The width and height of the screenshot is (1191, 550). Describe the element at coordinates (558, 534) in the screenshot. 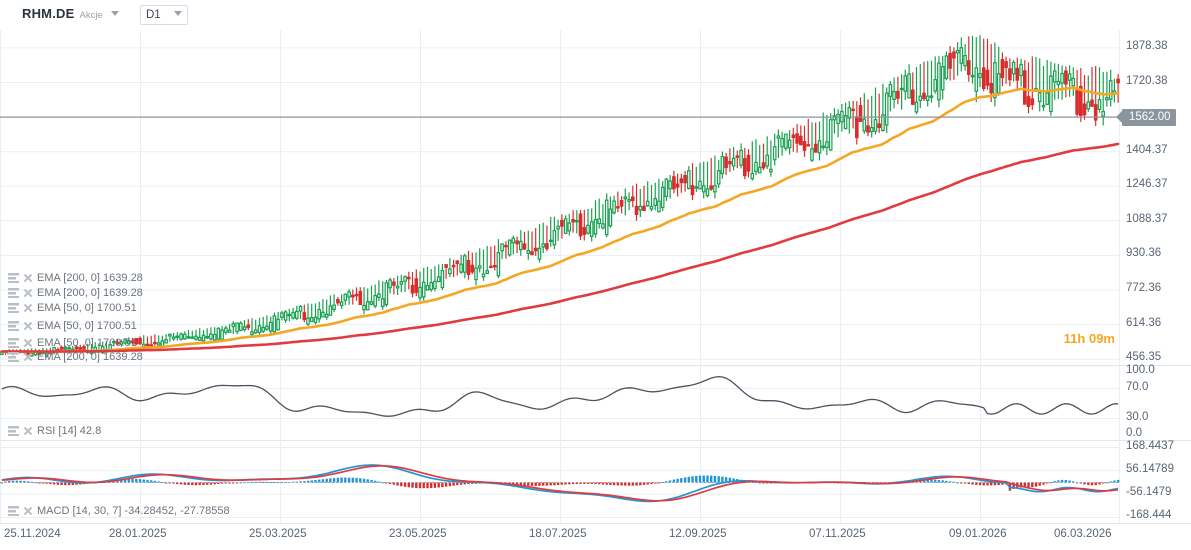

I see `date-tick-label: 18.07.2025` at that location.